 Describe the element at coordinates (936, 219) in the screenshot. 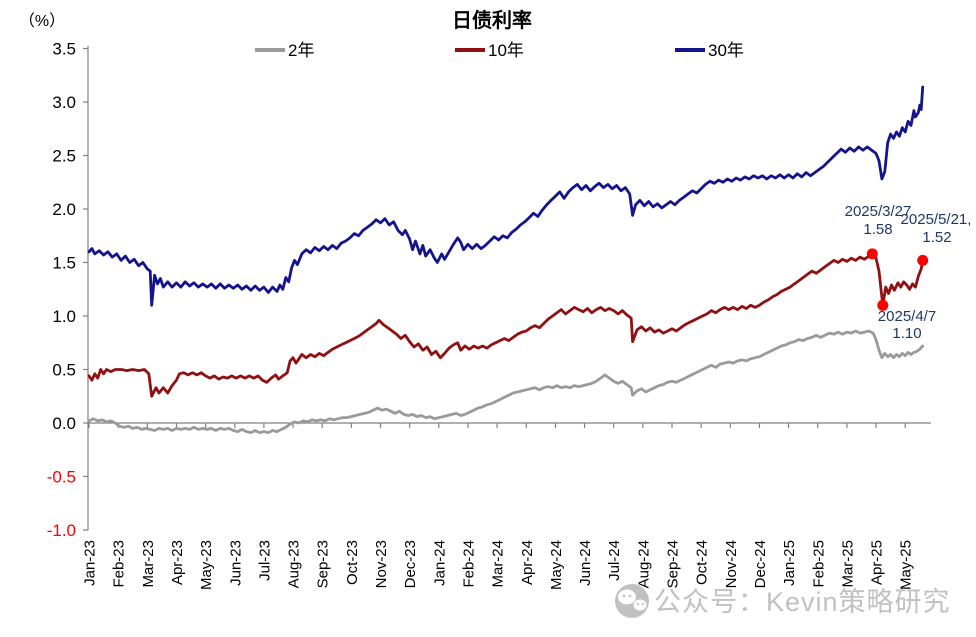

I see `annotation-date-2: 2025/5/21,` at that location.